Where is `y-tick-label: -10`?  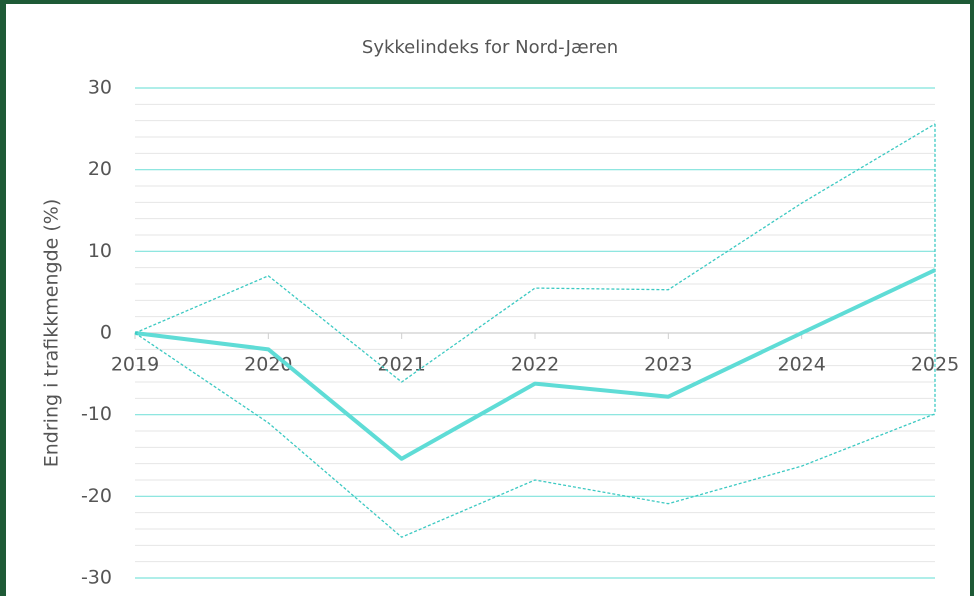 y-tick-label: -10 is located at coordinates (96, 414).